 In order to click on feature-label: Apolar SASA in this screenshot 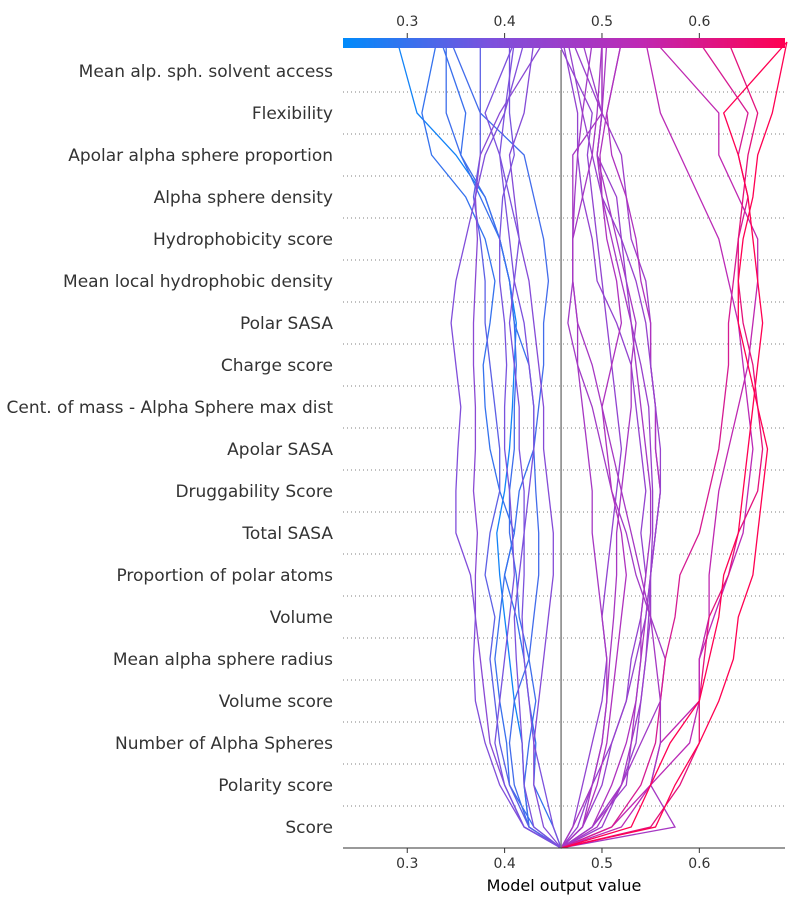, I will do `click(280, 450)`.